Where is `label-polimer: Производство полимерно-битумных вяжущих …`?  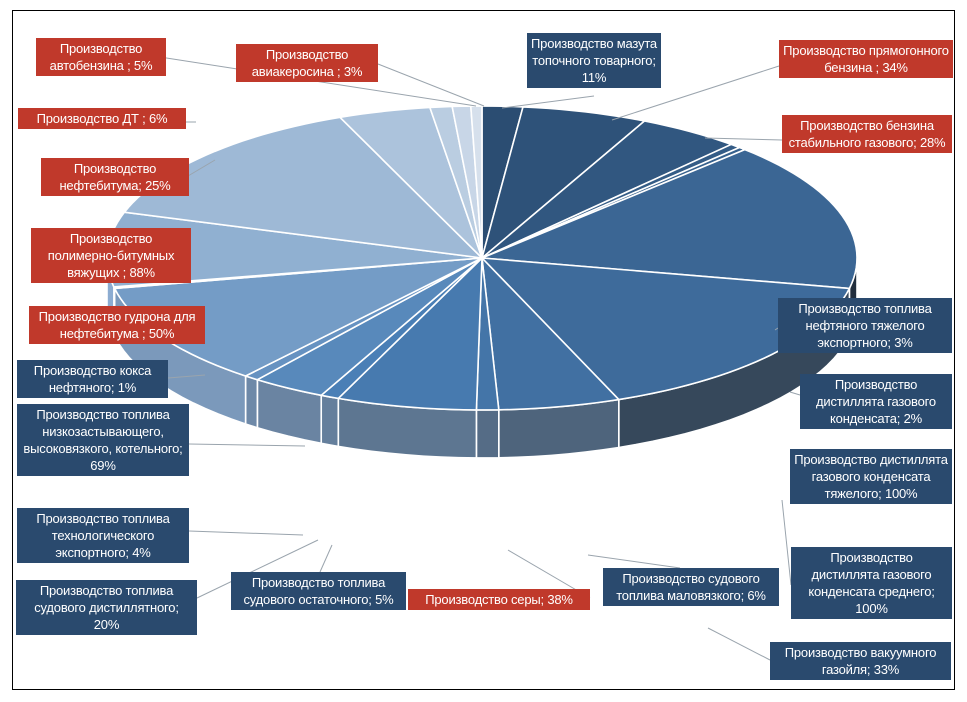
label-polimer: Производство полимерно-битумных вяжущих … is located at coordinates (111, 255).